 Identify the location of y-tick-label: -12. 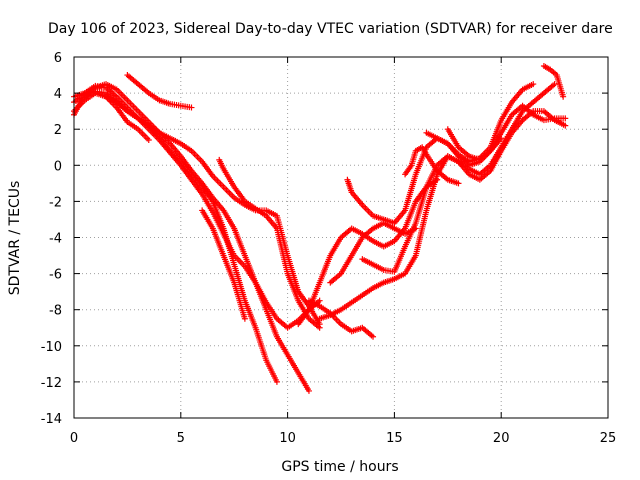
(51, 383).